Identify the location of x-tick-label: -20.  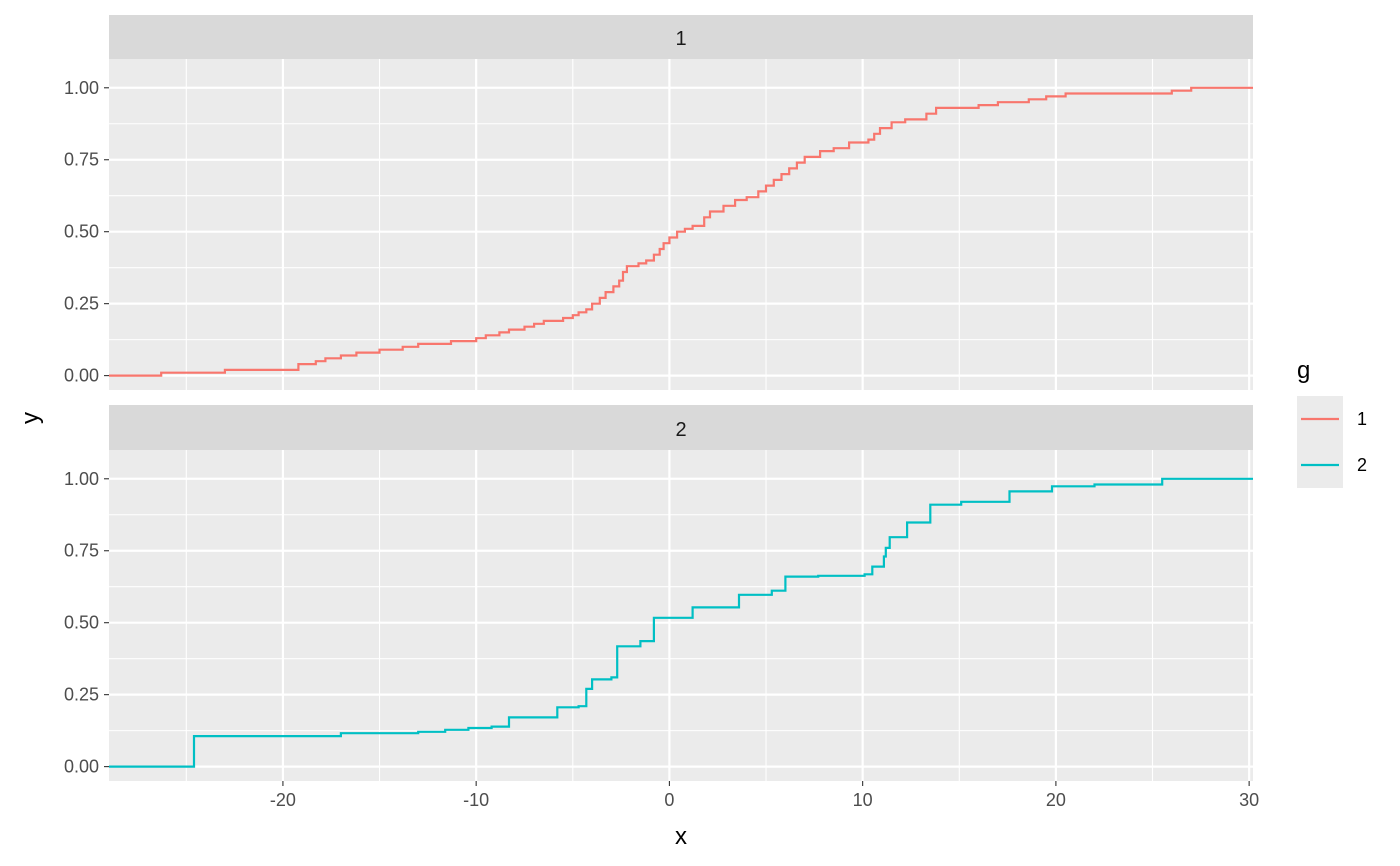
(283, 800).